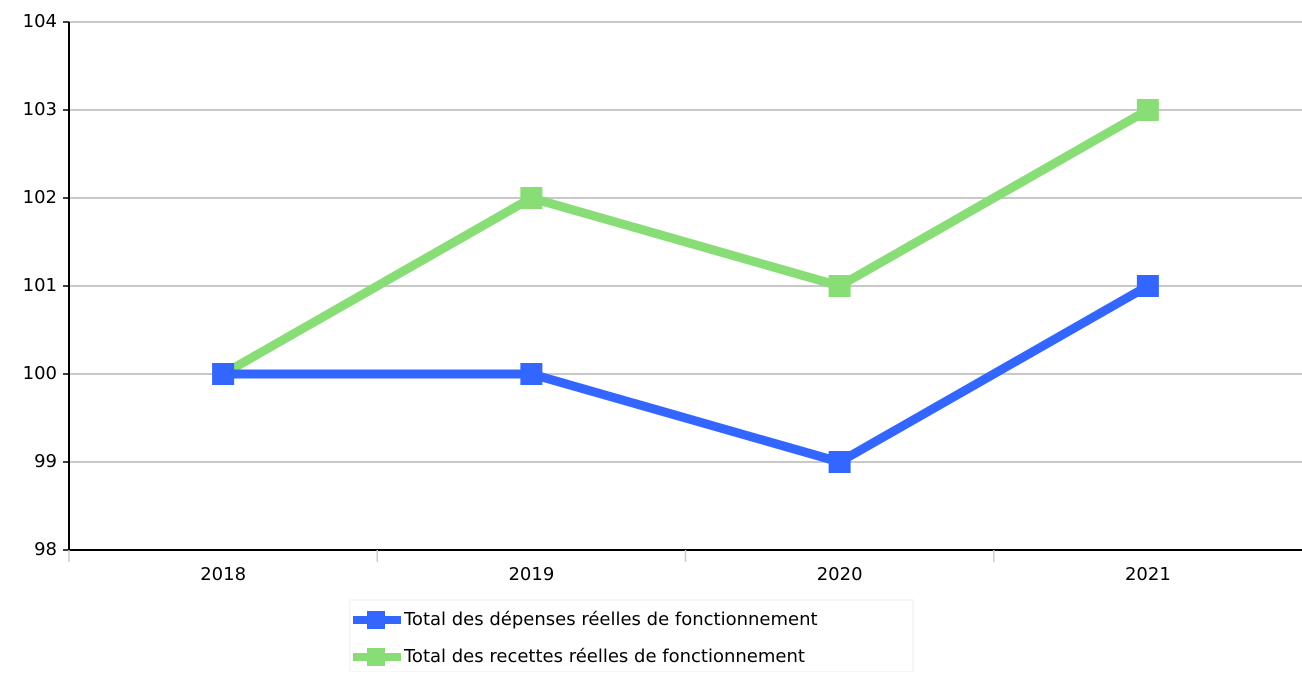 This screenshot has height=676, width=1302. What do you see at coordinates (40, 197) in the screenshot?
I see `y-tick-label: 102` at bounding box center [40, 197].